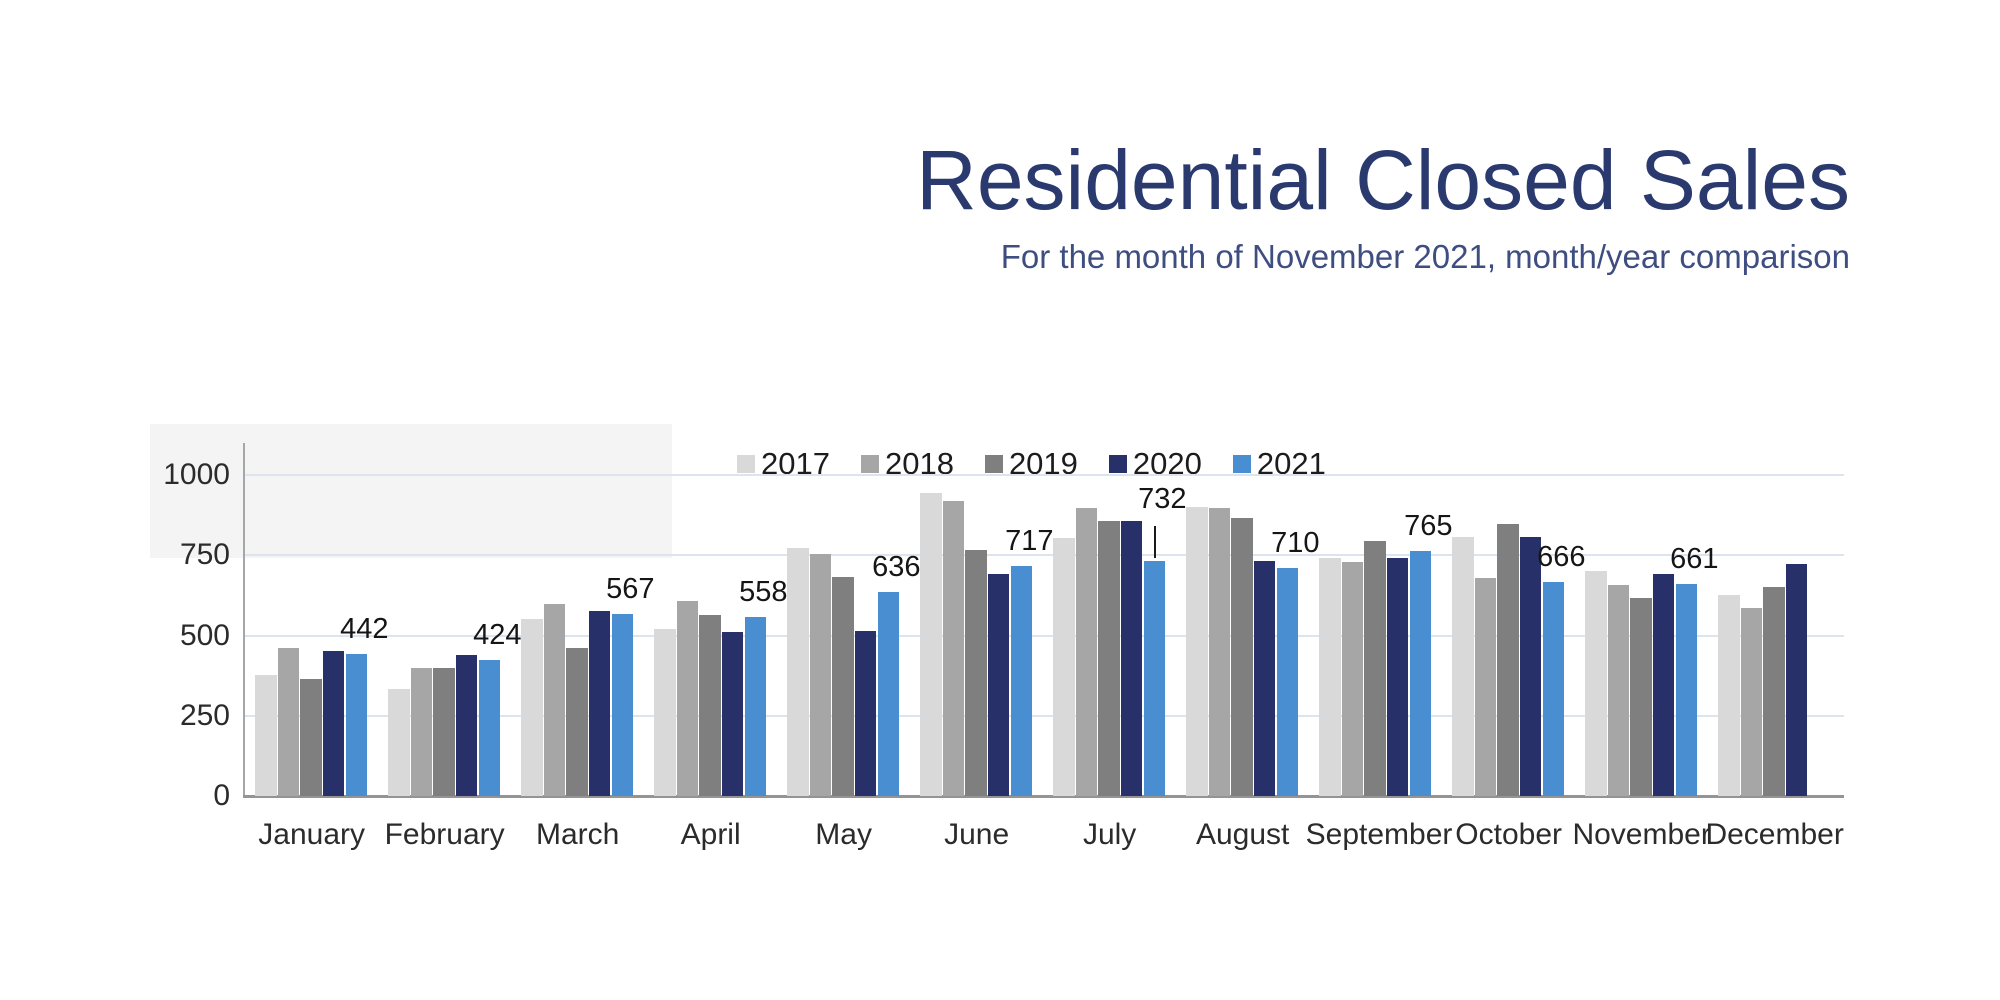  Describe the element at coordinates (364, 629) in the screenshot. I see `data-label-january: 442` at that location.